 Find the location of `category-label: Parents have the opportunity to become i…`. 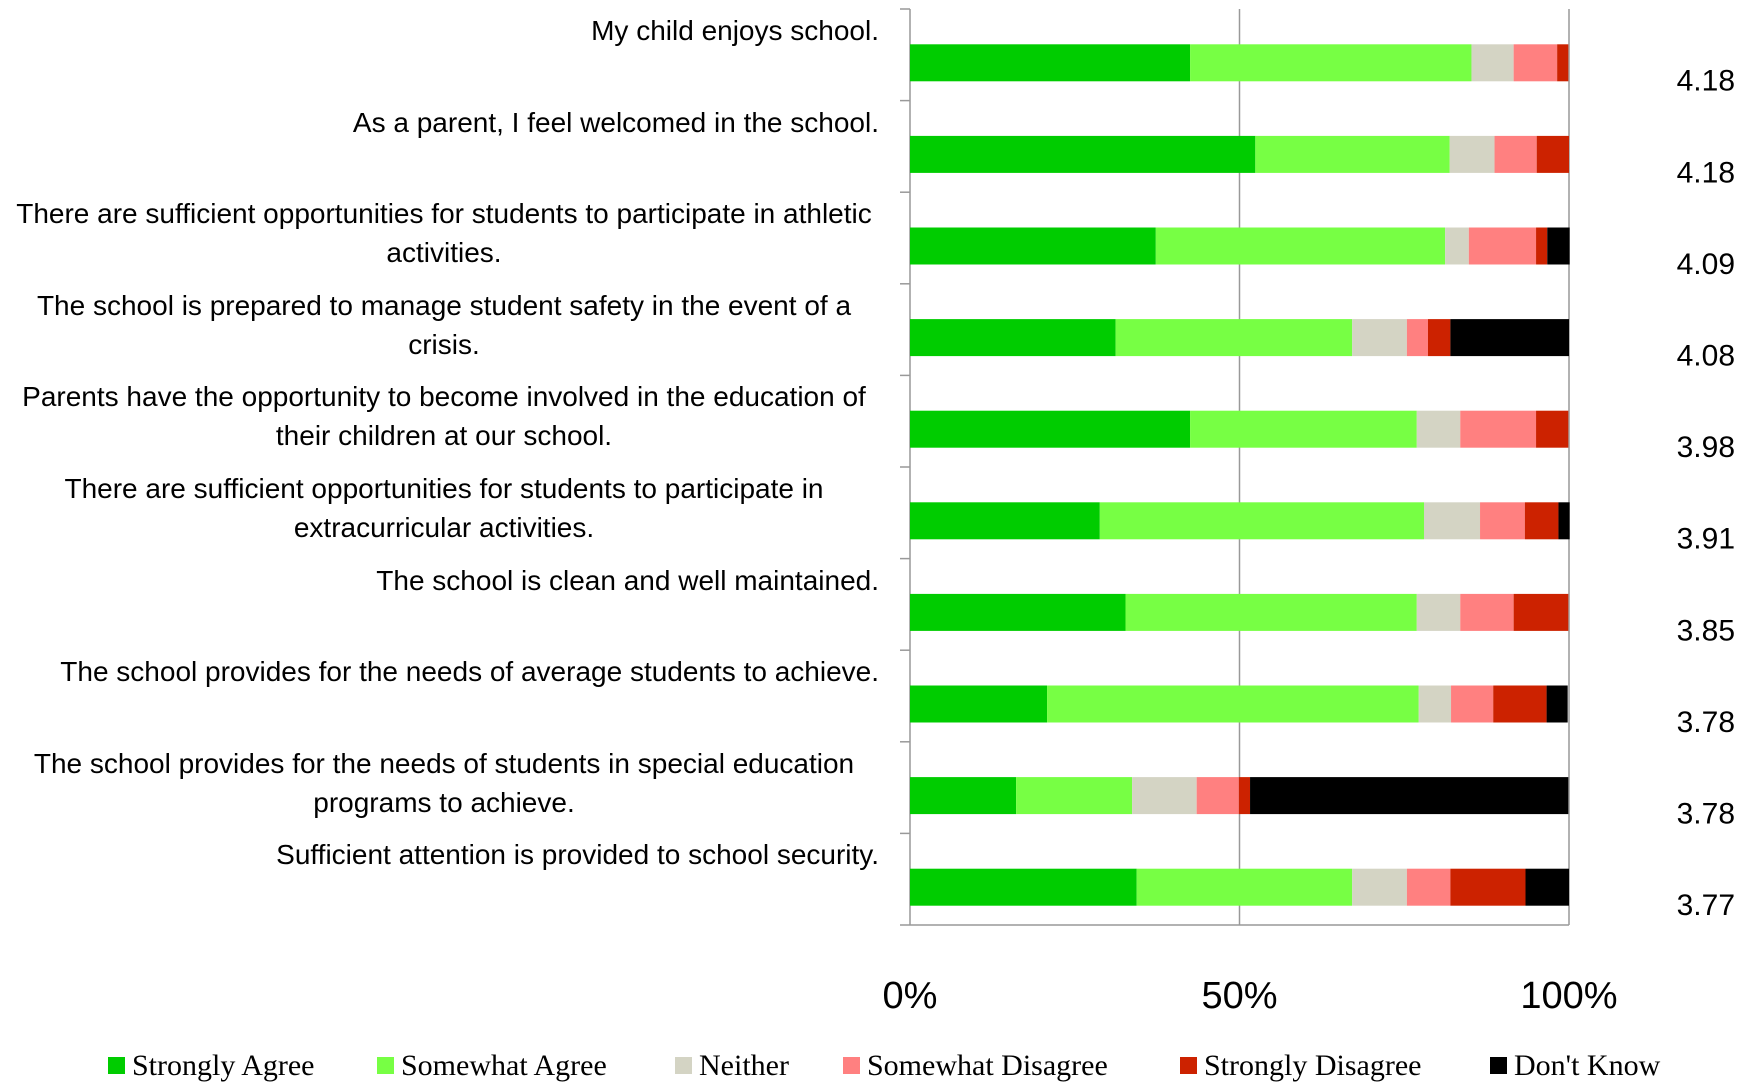

category-label: Parents have the opportunity to become i… is located at coordinates (444, 416).